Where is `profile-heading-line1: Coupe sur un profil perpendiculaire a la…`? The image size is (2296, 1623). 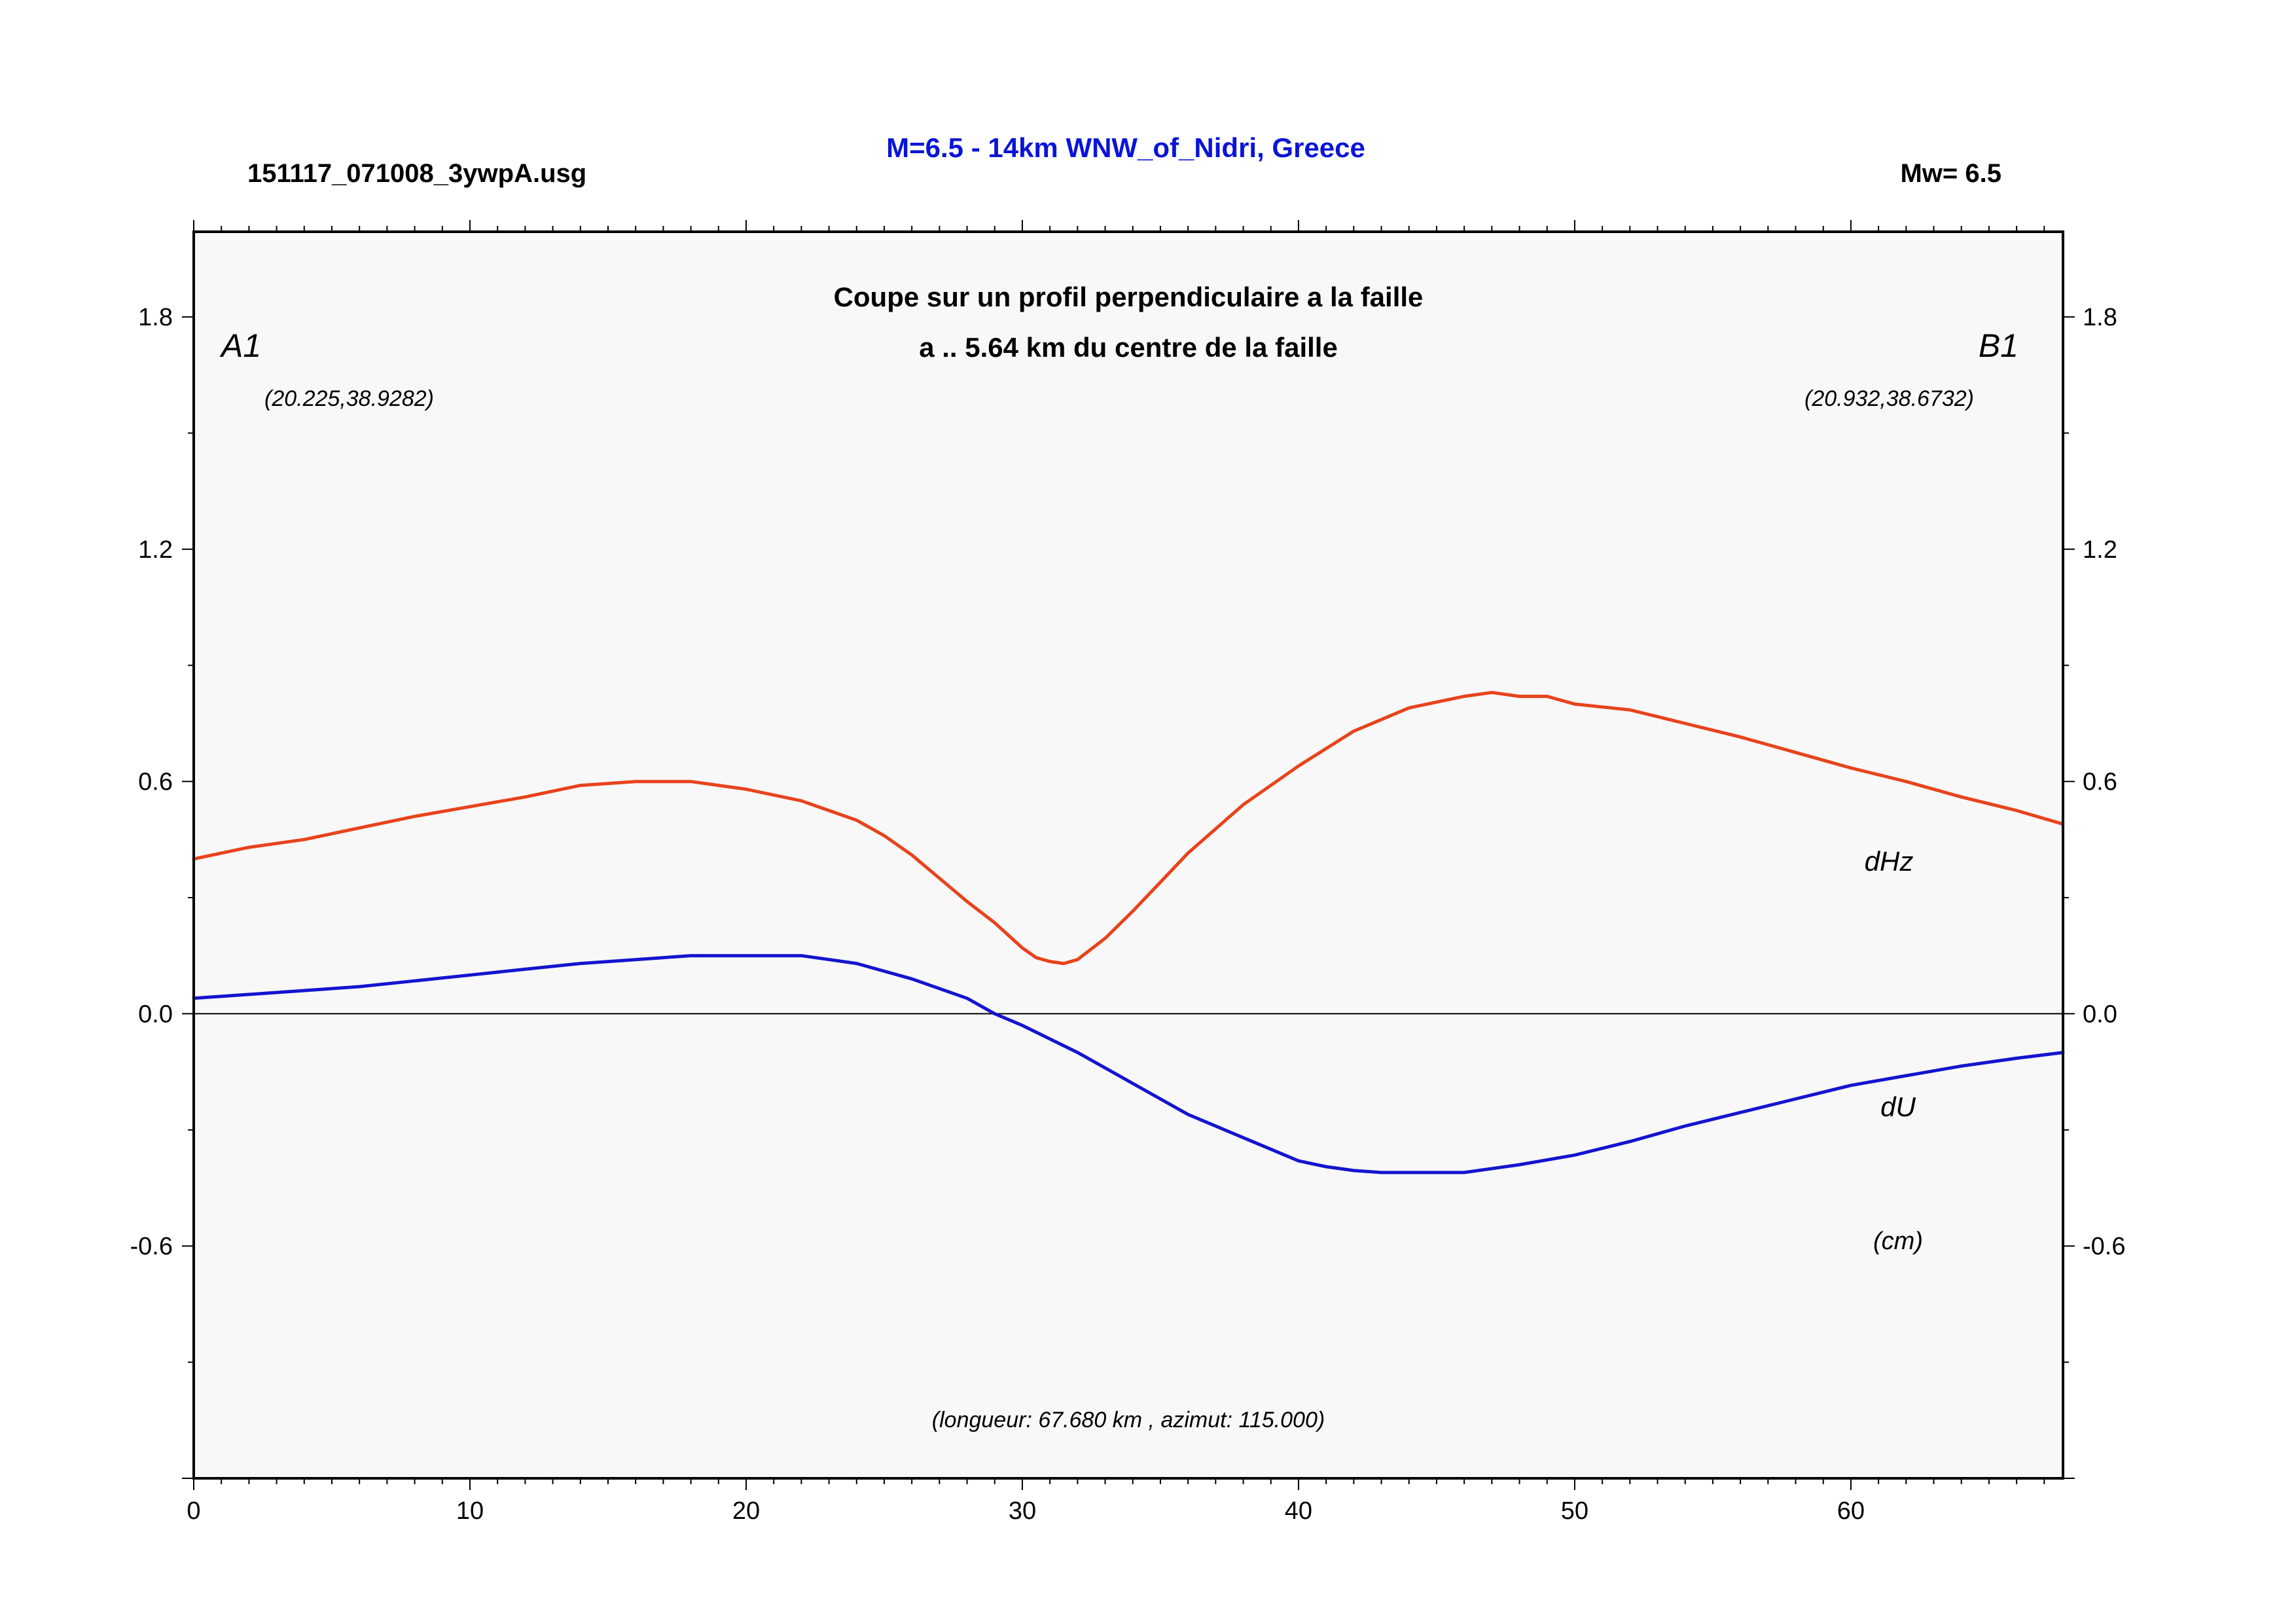 profile-heading-line1: Coupe sur un profil perpendiculaire a la… is located at coordinates (1129, 297).